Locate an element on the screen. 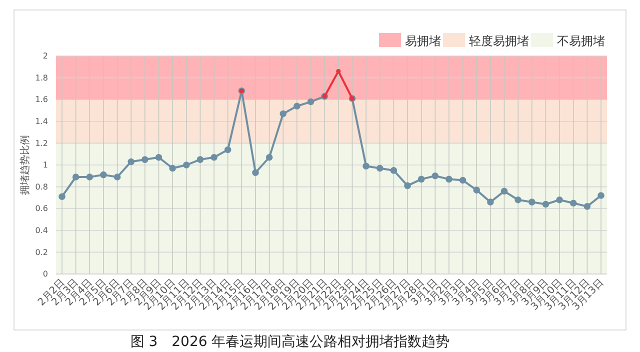 The height and width of the screenshot is (352, 640). y-tick-label: 0 is located at coordinates (45, 274).